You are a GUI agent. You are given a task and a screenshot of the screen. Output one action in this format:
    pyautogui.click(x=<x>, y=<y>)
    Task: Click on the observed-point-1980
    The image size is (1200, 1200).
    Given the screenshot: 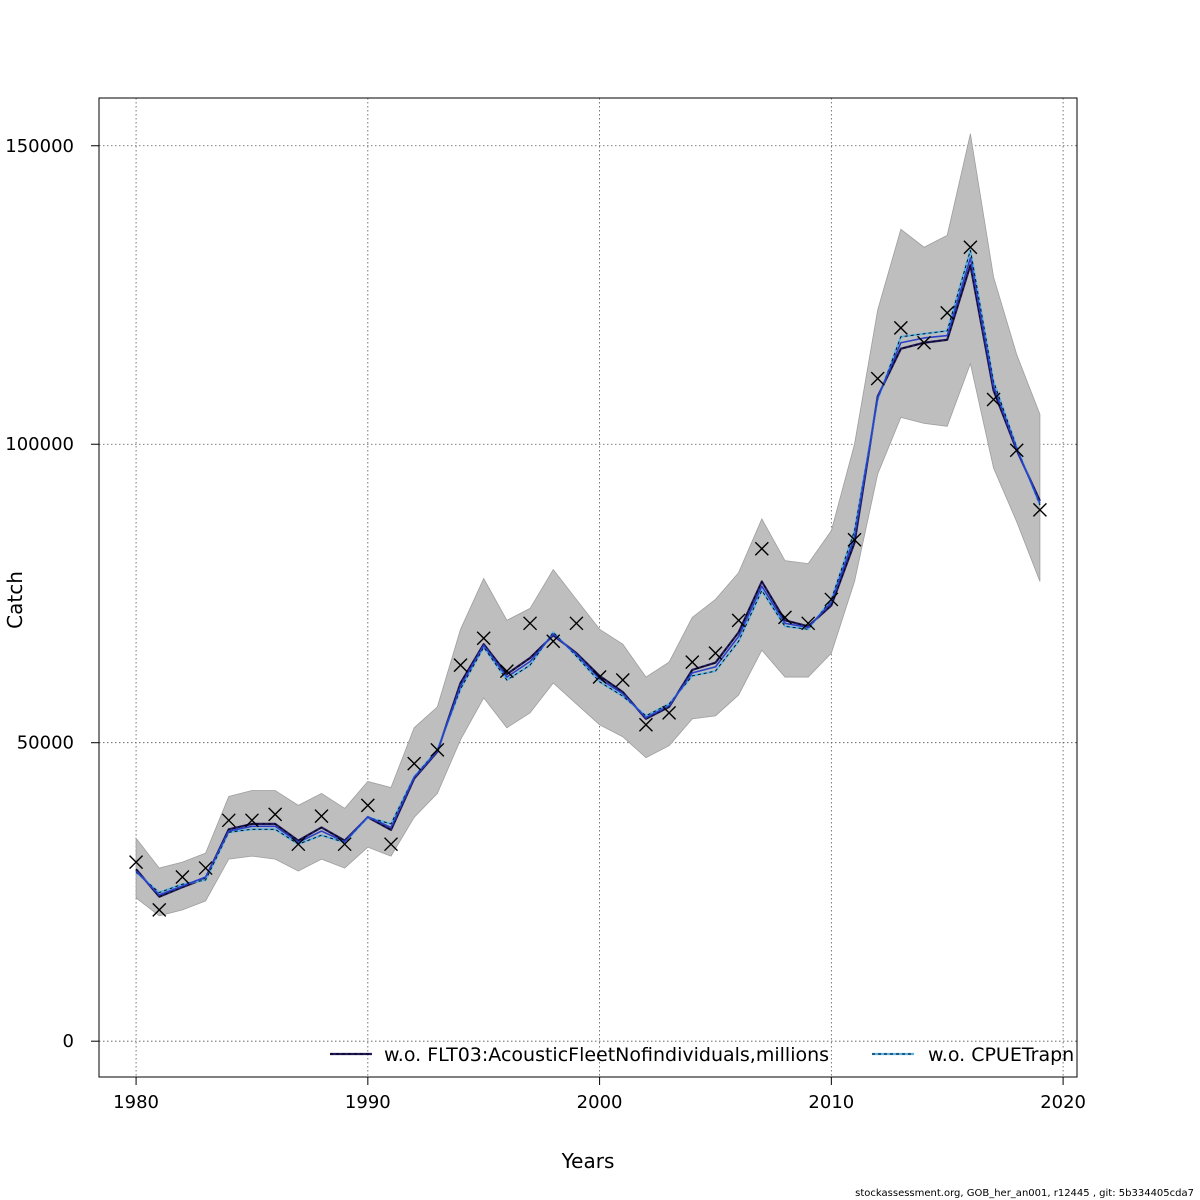 What is the action you would take?
    pyautogui.click(x=136, y=862)
    